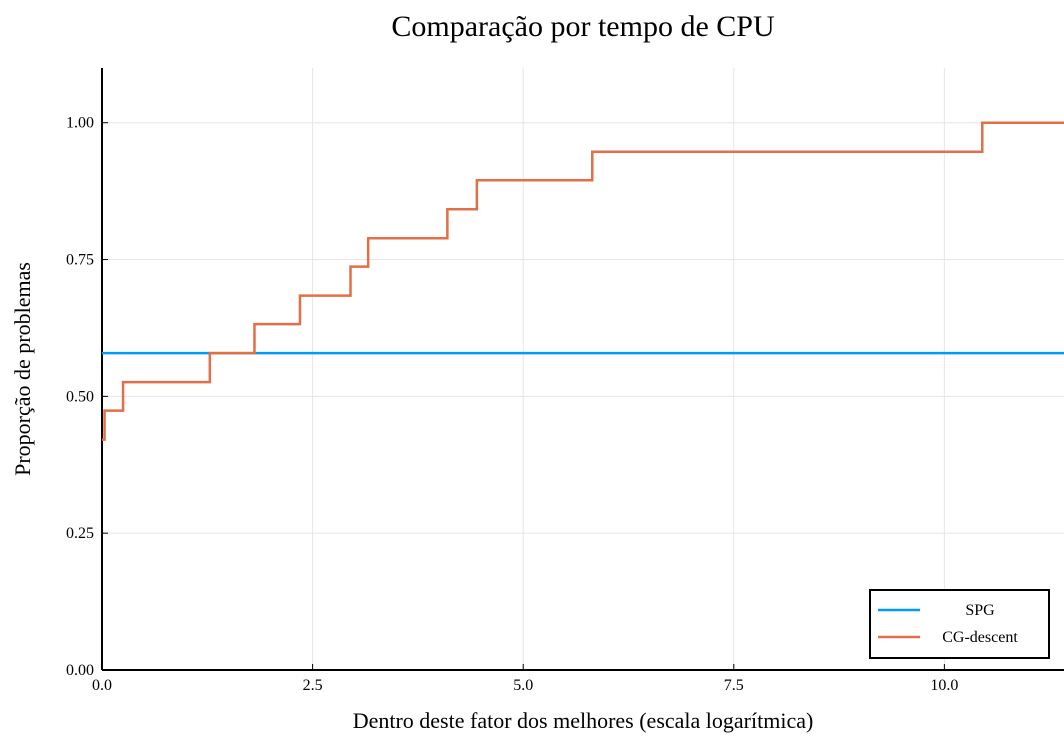 This screenshot has height=738, width=1064. I want to click on x-tick-label: 10.0, so click(944, 685).